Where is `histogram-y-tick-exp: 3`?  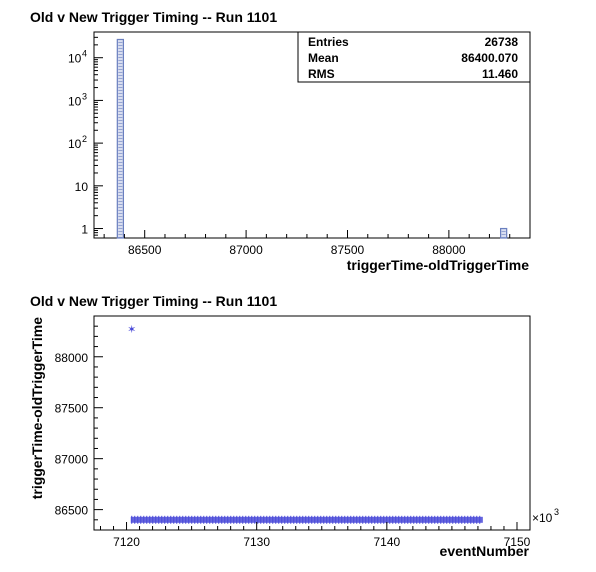
histogram-y-tick-exp: 3 is located at coordinates (84, 96).